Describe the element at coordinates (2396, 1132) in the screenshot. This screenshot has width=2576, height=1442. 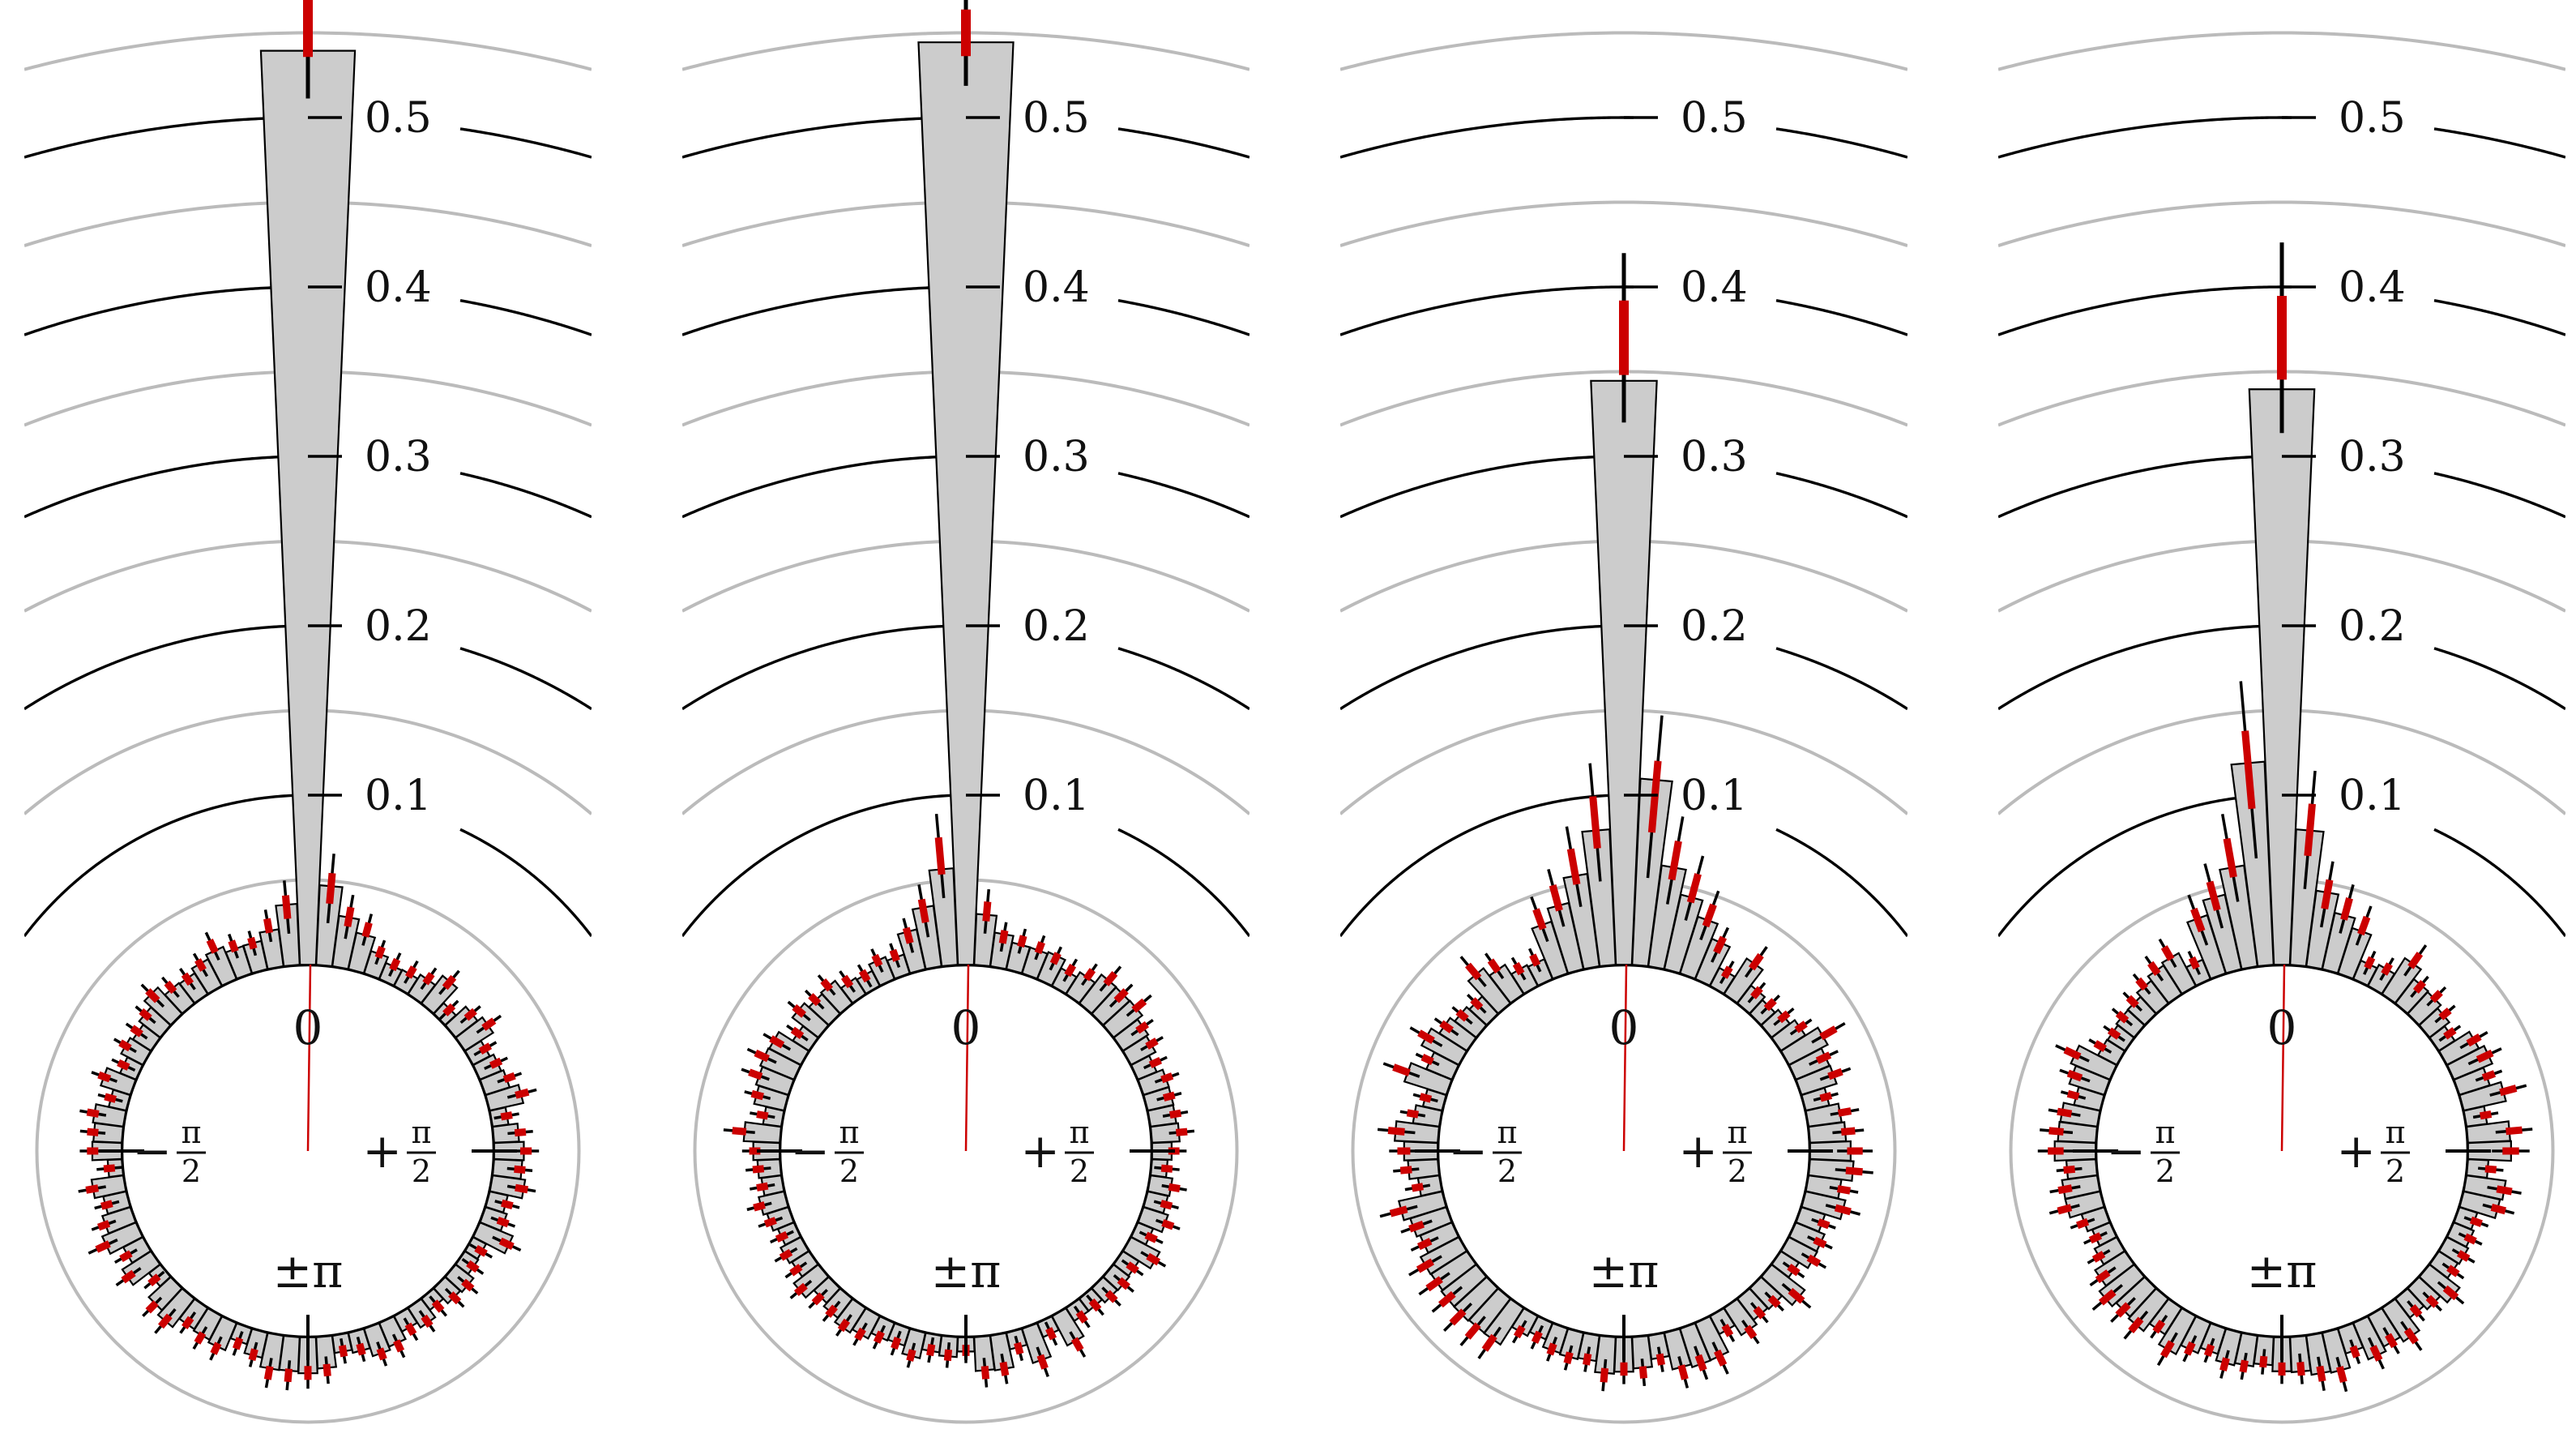
I see `numerator: π` at that location.